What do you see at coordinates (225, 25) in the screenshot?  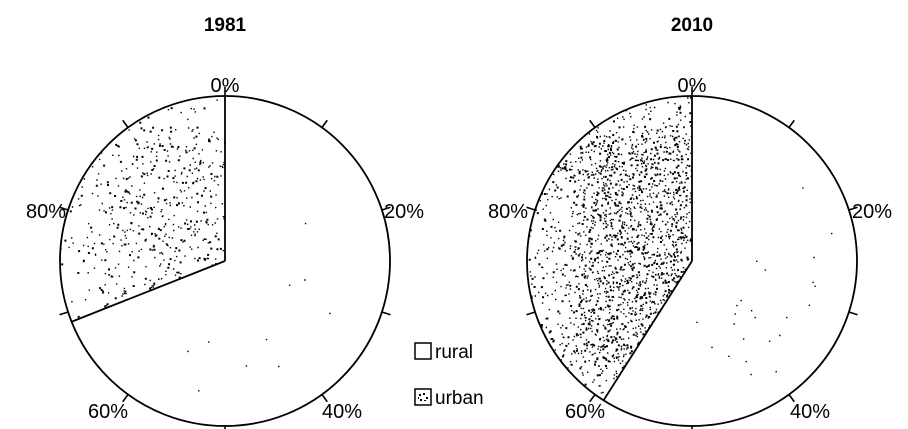 I see `chart-title: 1981` at bounding box center [225, 25].